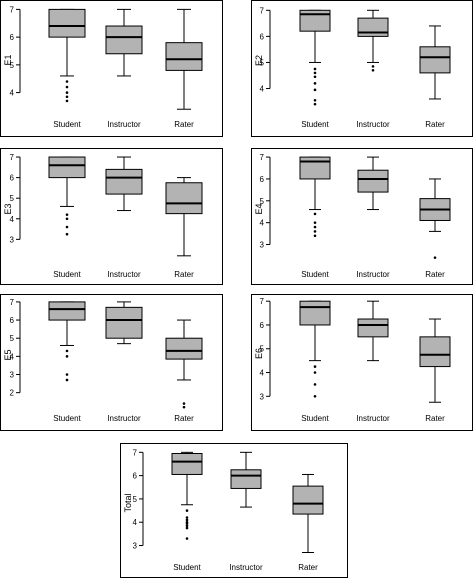 Image resolution: width=474 pixels, height=579 pixels. Describe the element at coordinates (259, 60) in the screenshot. I see `y-axis-label: E2` at that location.